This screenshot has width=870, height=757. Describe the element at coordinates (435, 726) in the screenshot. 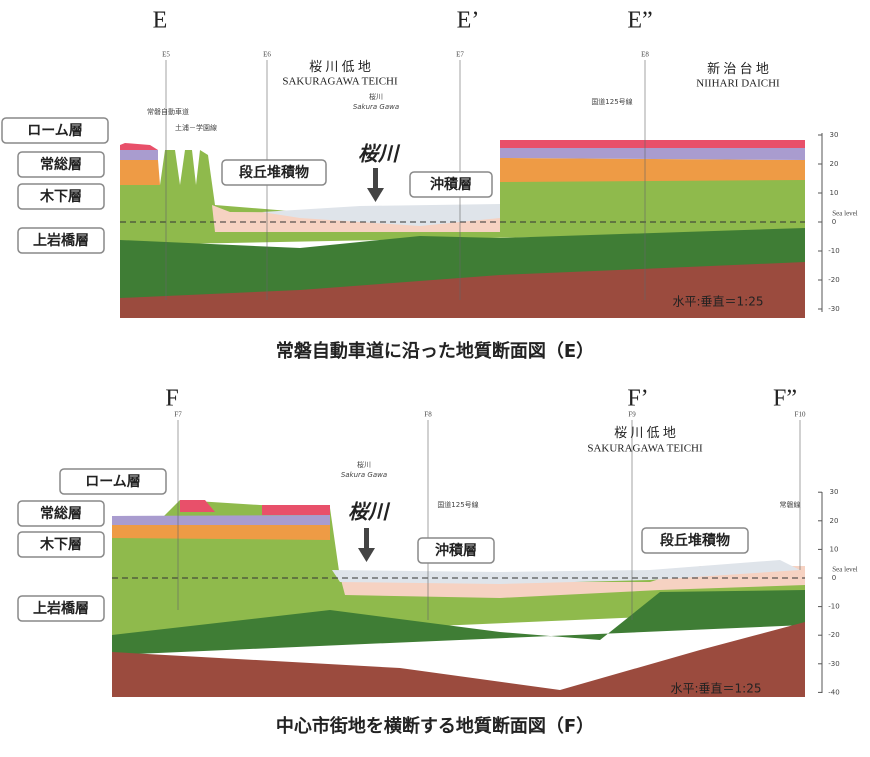

I see `caption: 中心市街地を横断する地質断面図（F）` at that location.